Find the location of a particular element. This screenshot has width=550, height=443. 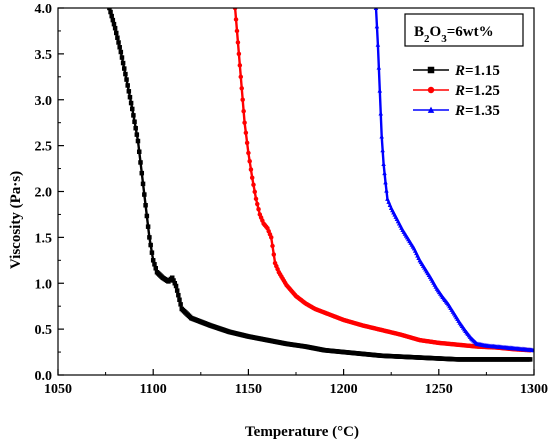

x-tick-label: 1200 is located at coordinates (344, 389).